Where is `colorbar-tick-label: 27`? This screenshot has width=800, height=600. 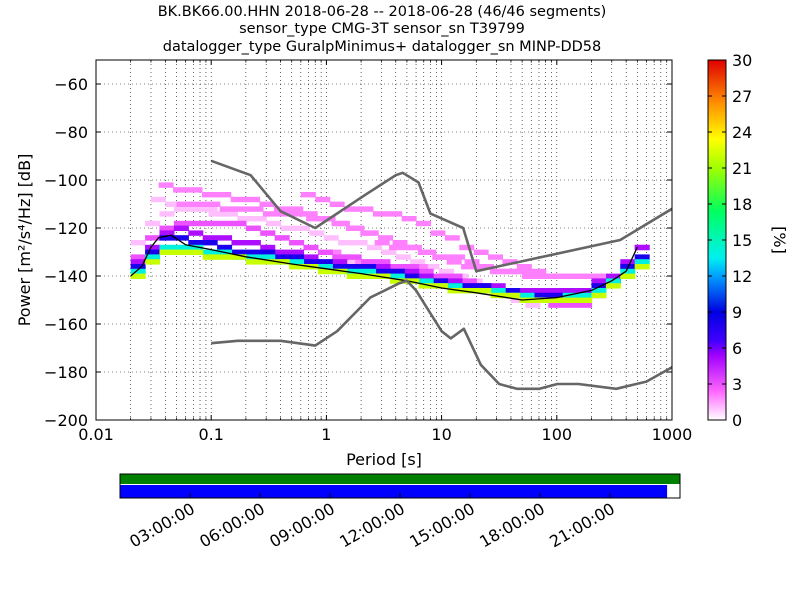
colorbar-tick-label: 27 is located at coordinates (742, 96).